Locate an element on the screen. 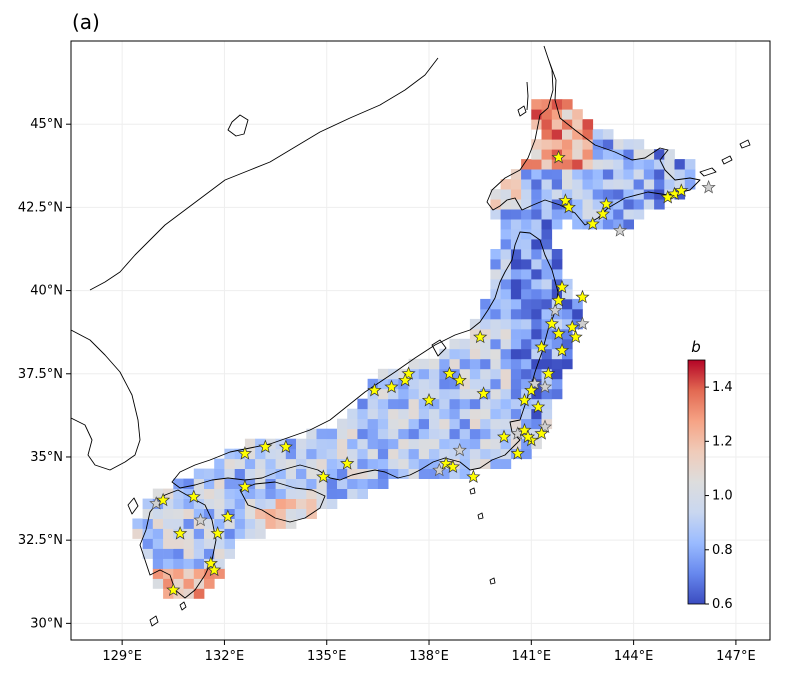 The image size is (800, 677). x-tick-label: 141°E is located at coordinates (532, 656).